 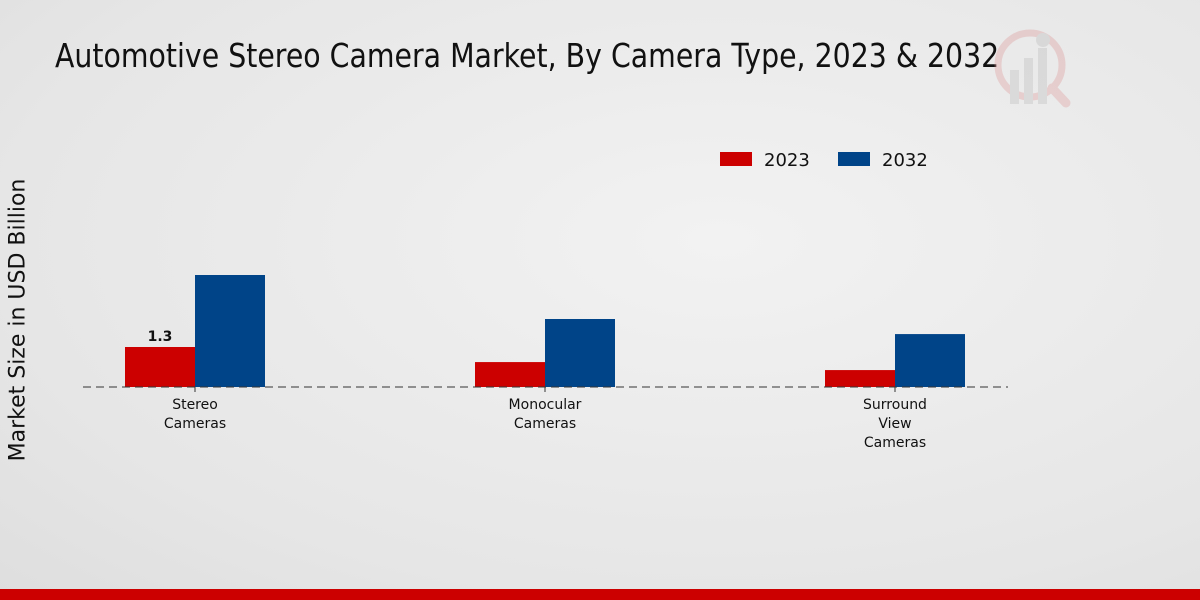 What do you see at coordinates (895, 424) in the screenshot?
I see `x-tick-label: Surround View Cameras` at bounding box center [895, 424].